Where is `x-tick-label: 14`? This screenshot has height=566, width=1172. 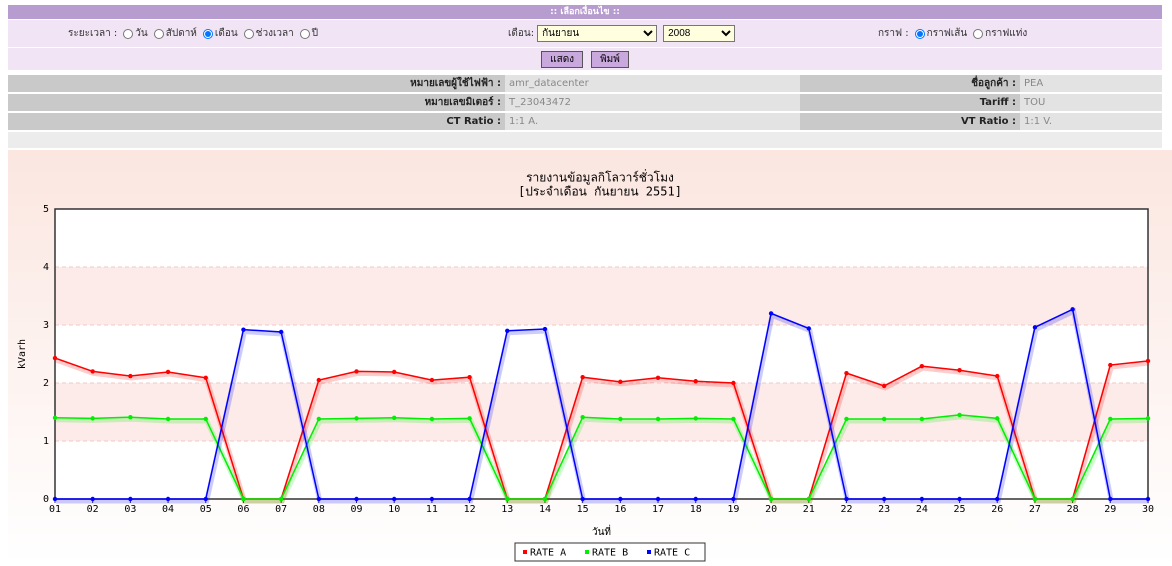
x-tick-label: 14 is located at coordinates (545, 509).